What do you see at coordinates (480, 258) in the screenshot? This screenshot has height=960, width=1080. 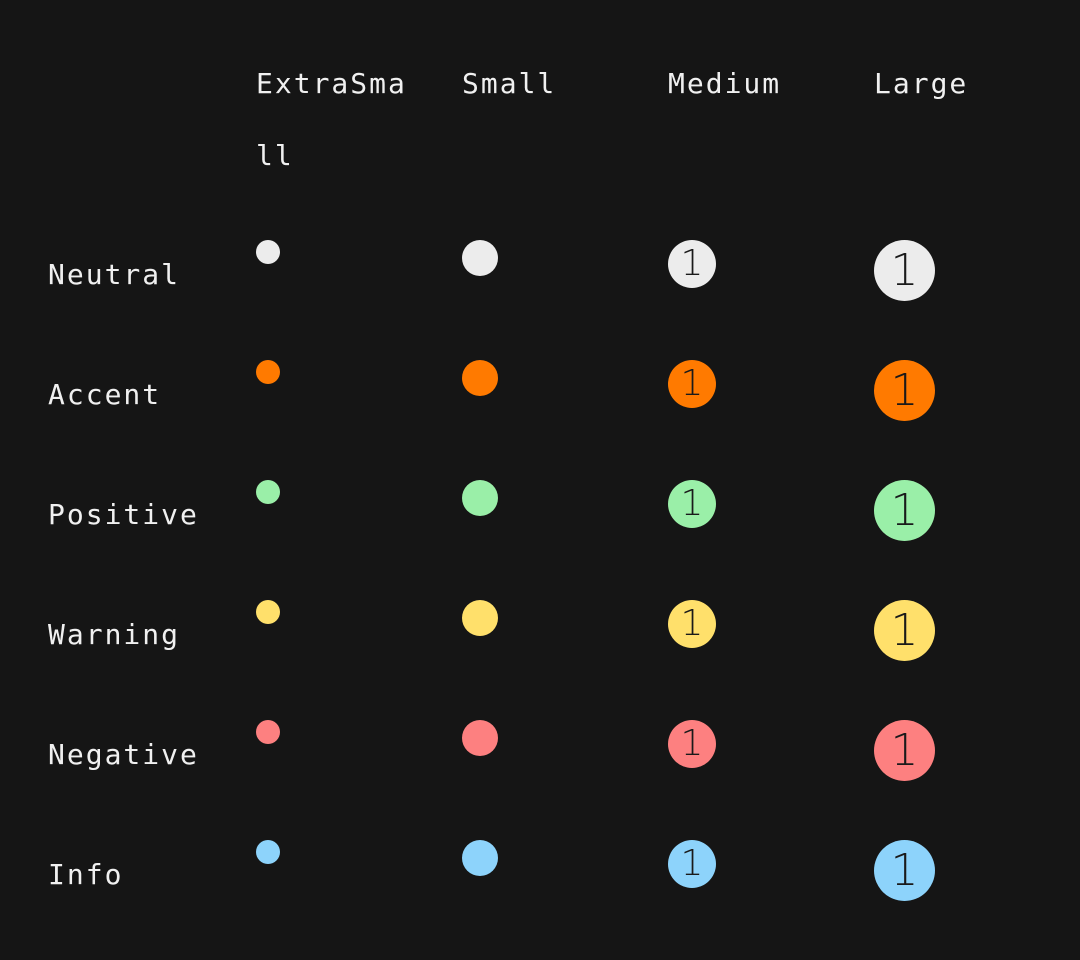 I see `badge-neutral-small` at bounding box center [480, 258].